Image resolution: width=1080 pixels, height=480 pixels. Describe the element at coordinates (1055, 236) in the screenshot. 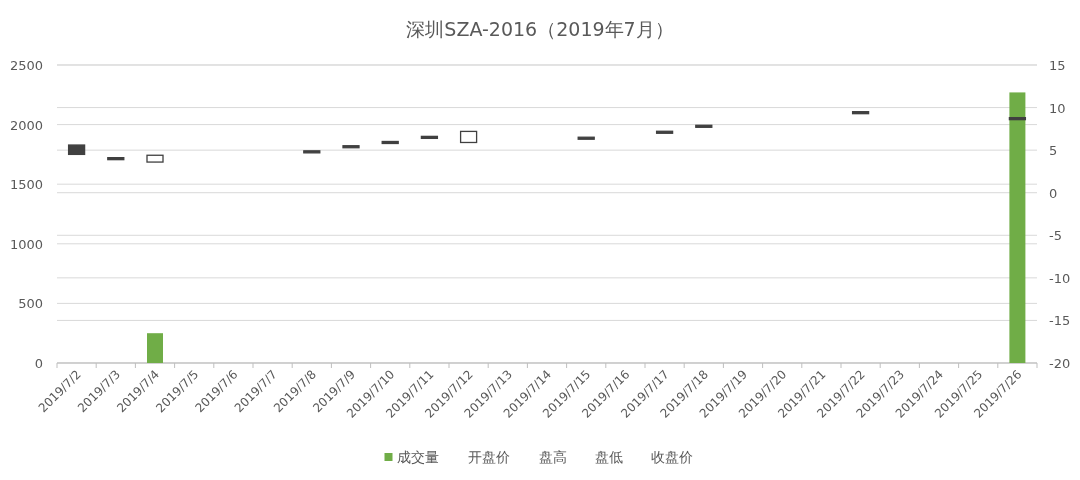

I see `y2-tick-label: -5` at that location.